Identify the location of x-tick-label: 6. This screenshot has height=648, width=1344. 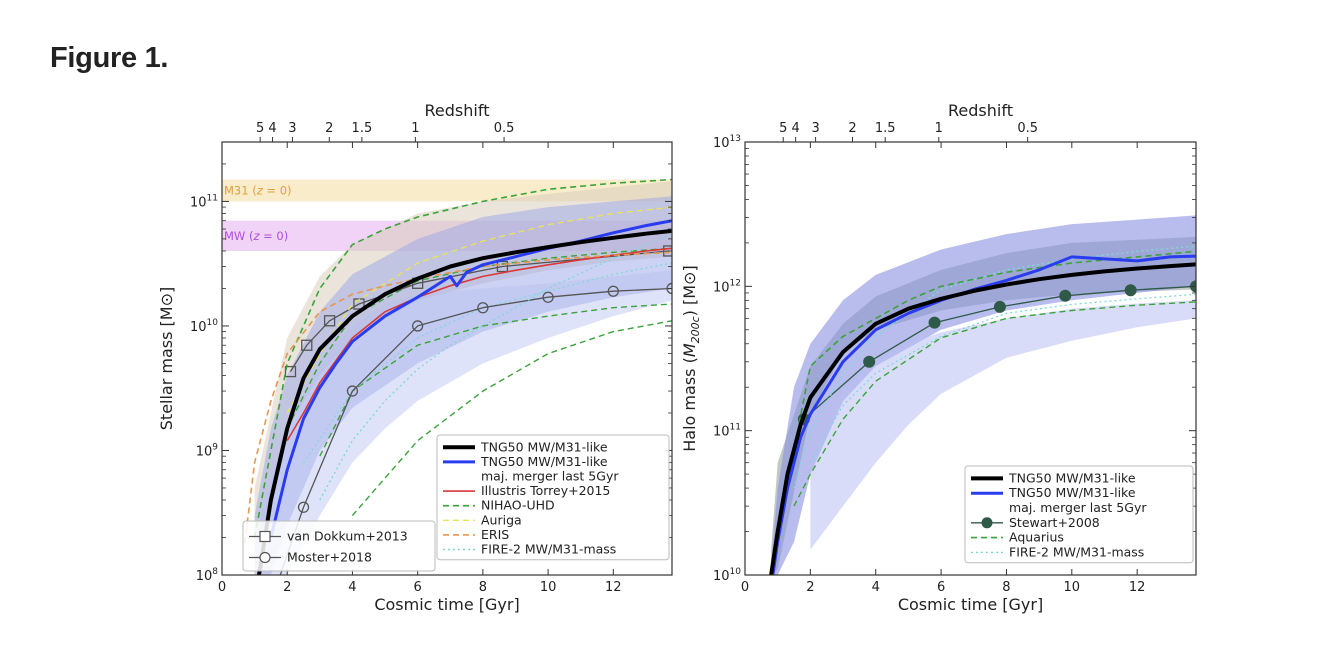
(418, 587).